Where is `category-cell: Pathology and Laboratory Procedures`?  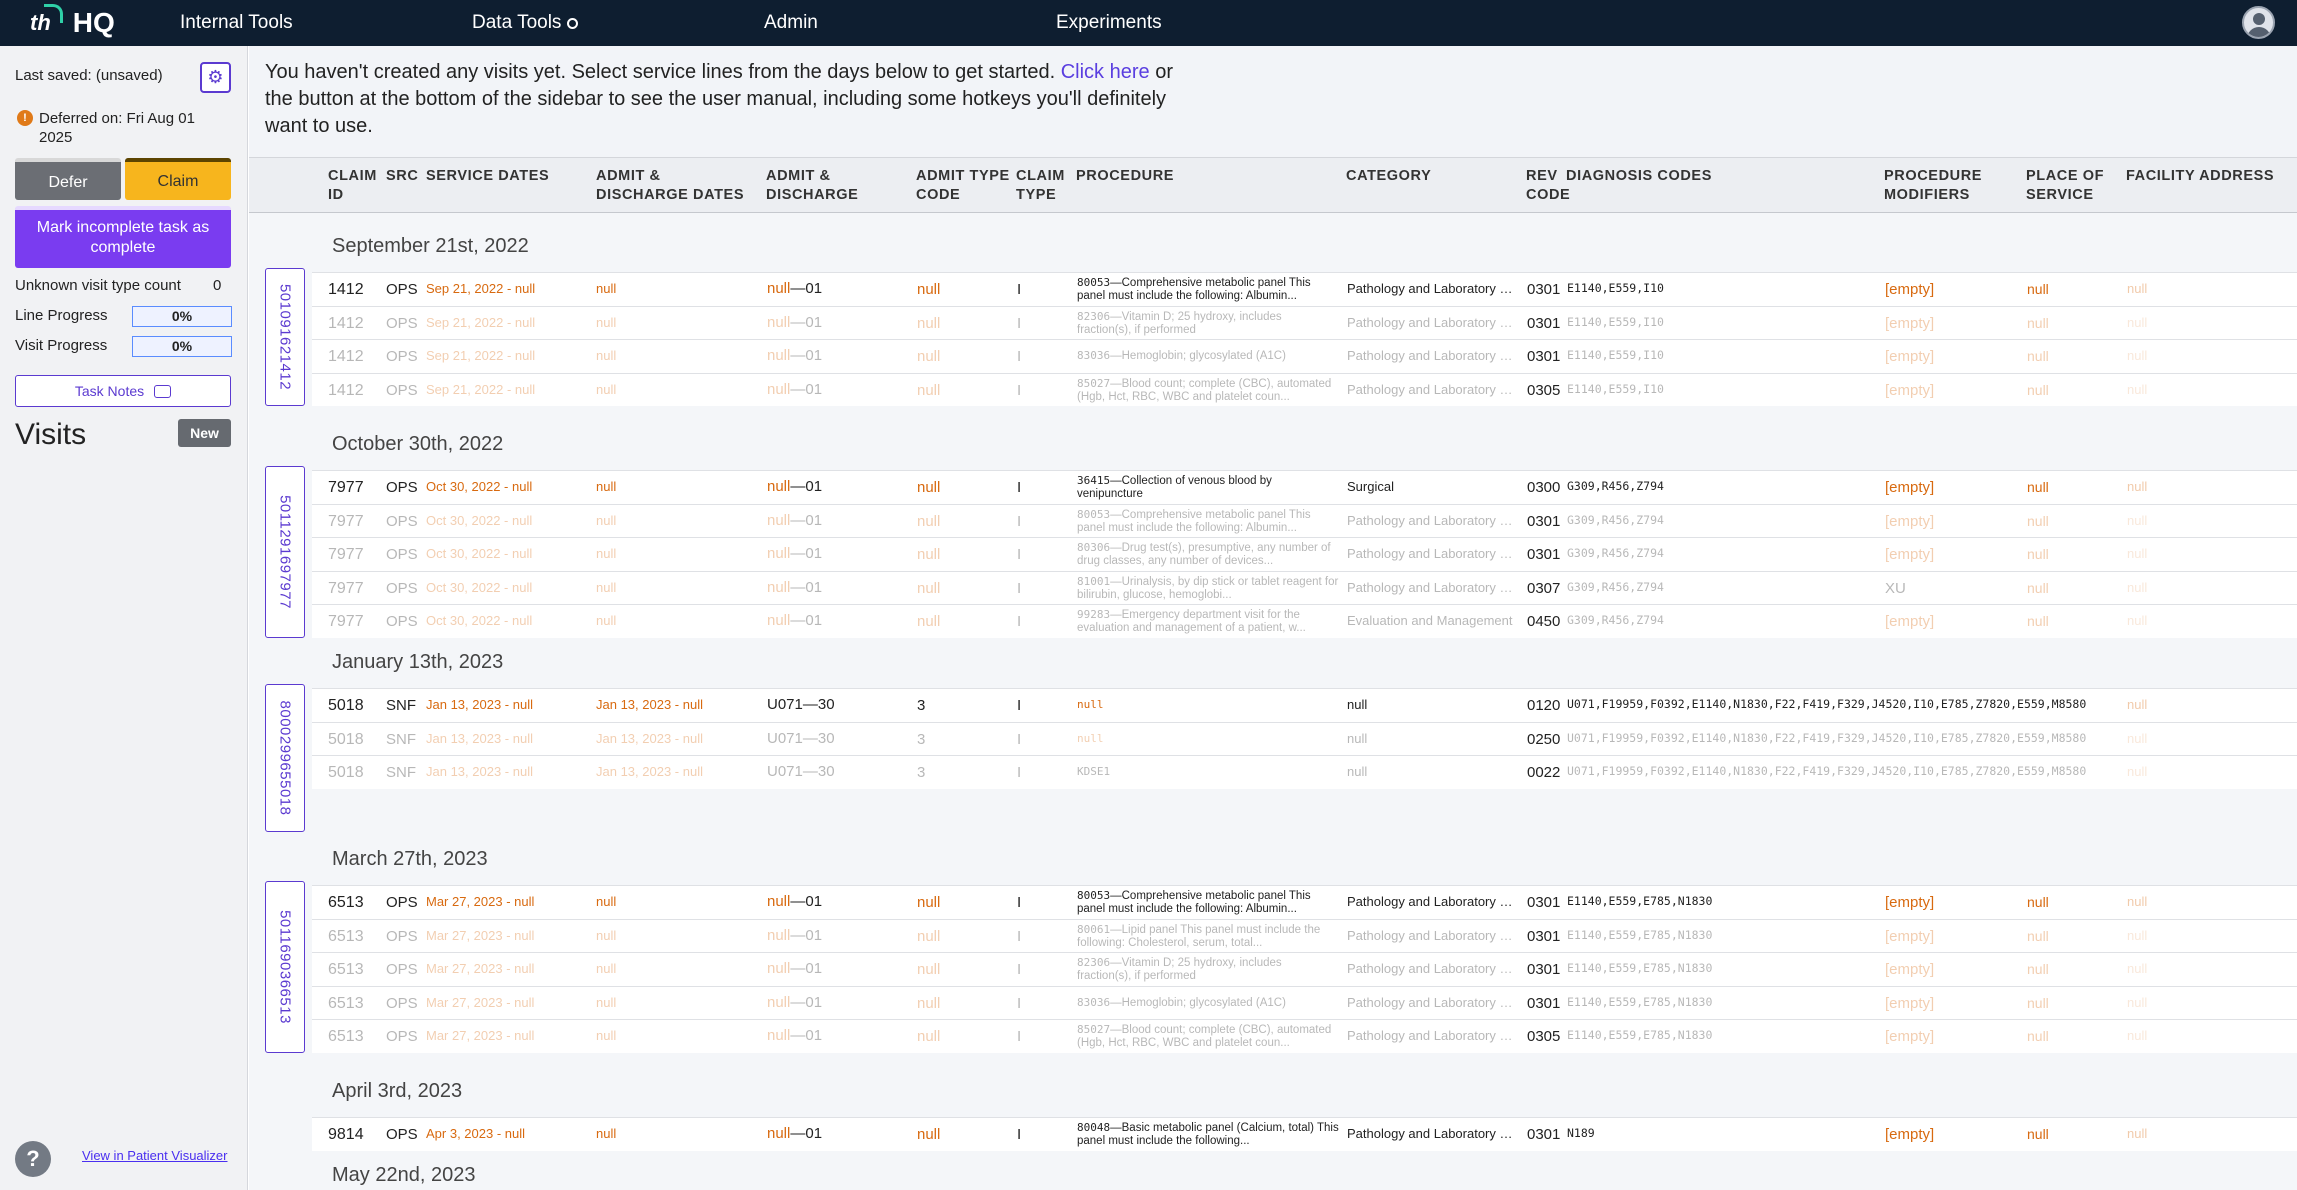
category-cell: Pathology and Laboratory Procedures is located at coordinates (1432, 1035).